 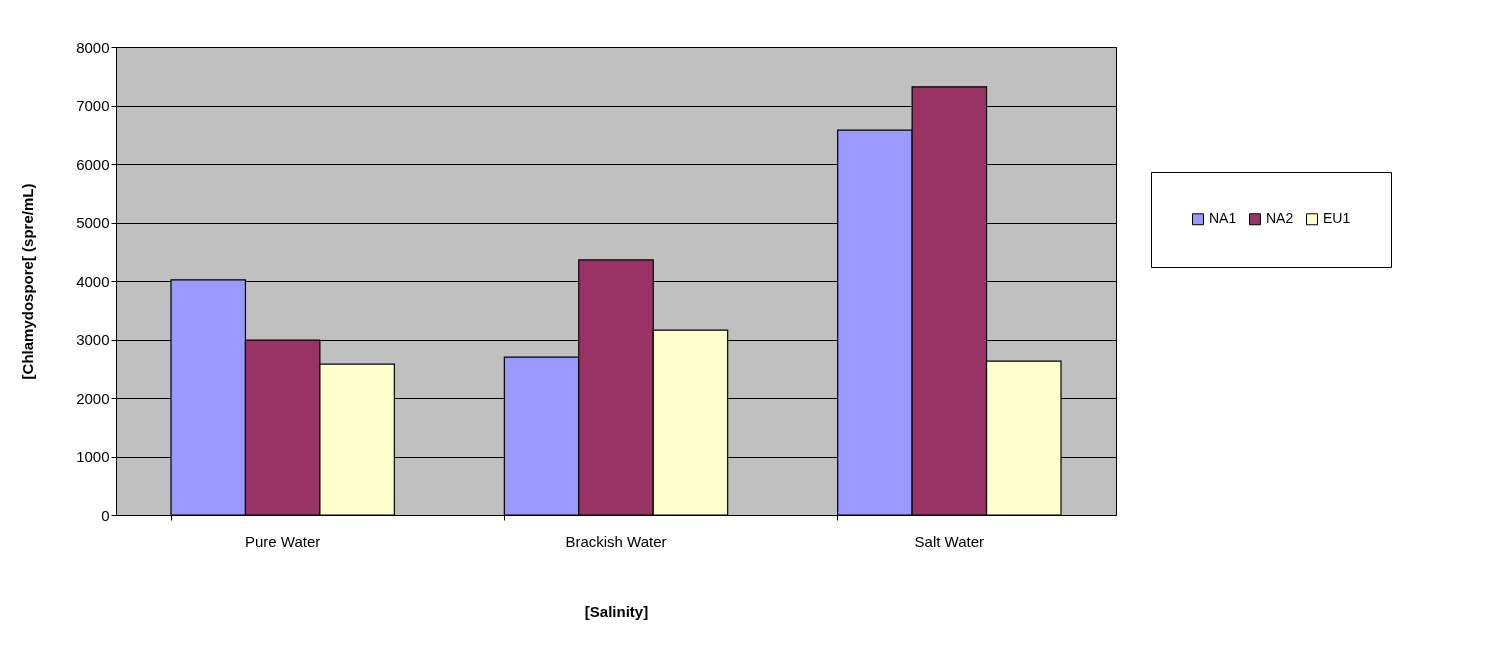 What do you see at coordinates (93, 222) in the screenshot?
I see `y-tick-label: 5000` at bounding box center [93, 222].